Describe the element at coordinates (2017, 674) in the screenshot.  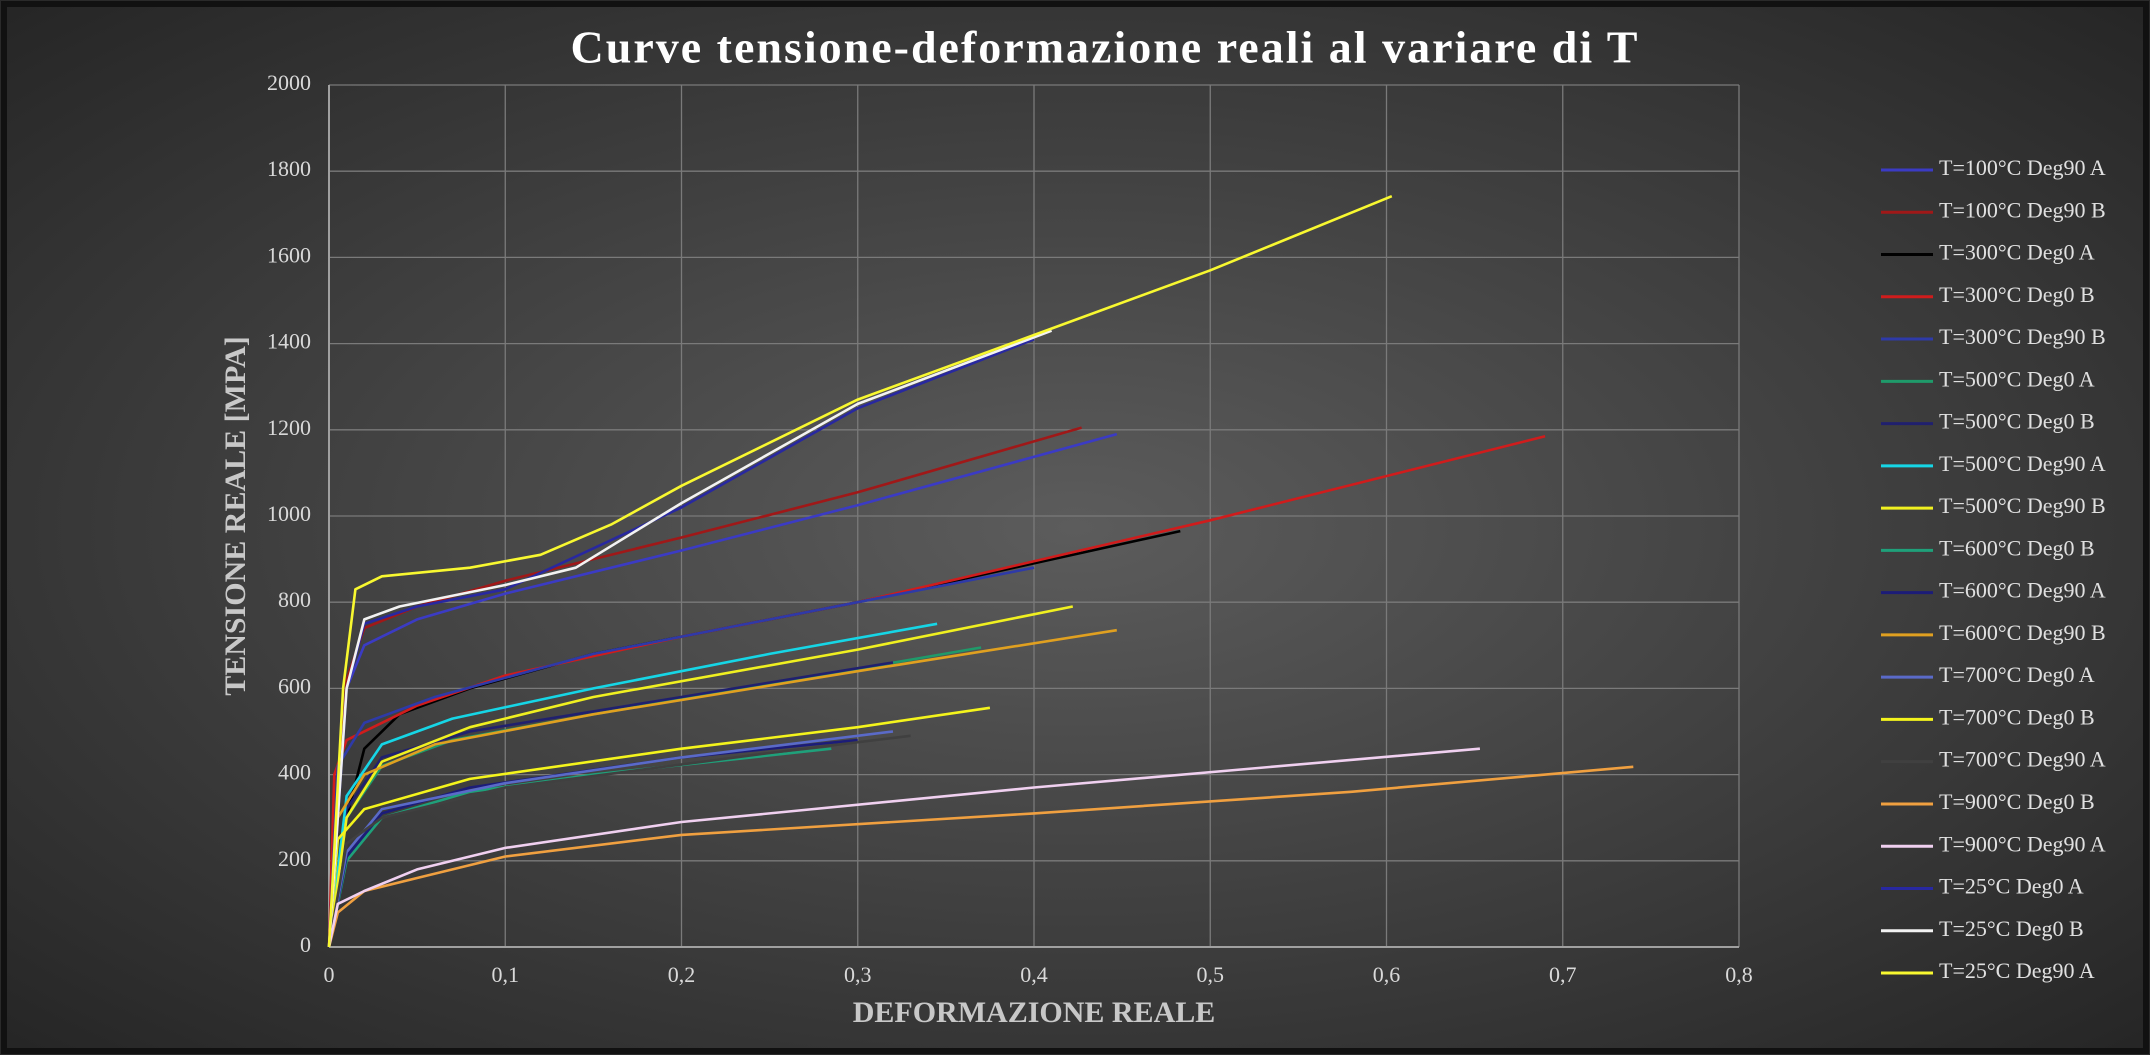
I see `legend-label: T=700°C Deg0 A` at that location.